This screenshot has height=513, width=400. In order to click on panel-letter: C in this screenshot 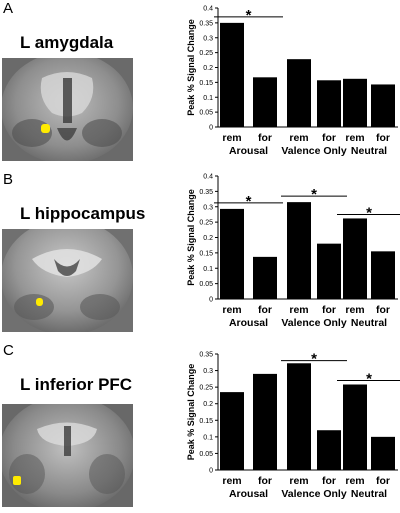, I will do `click(8, 350)`.